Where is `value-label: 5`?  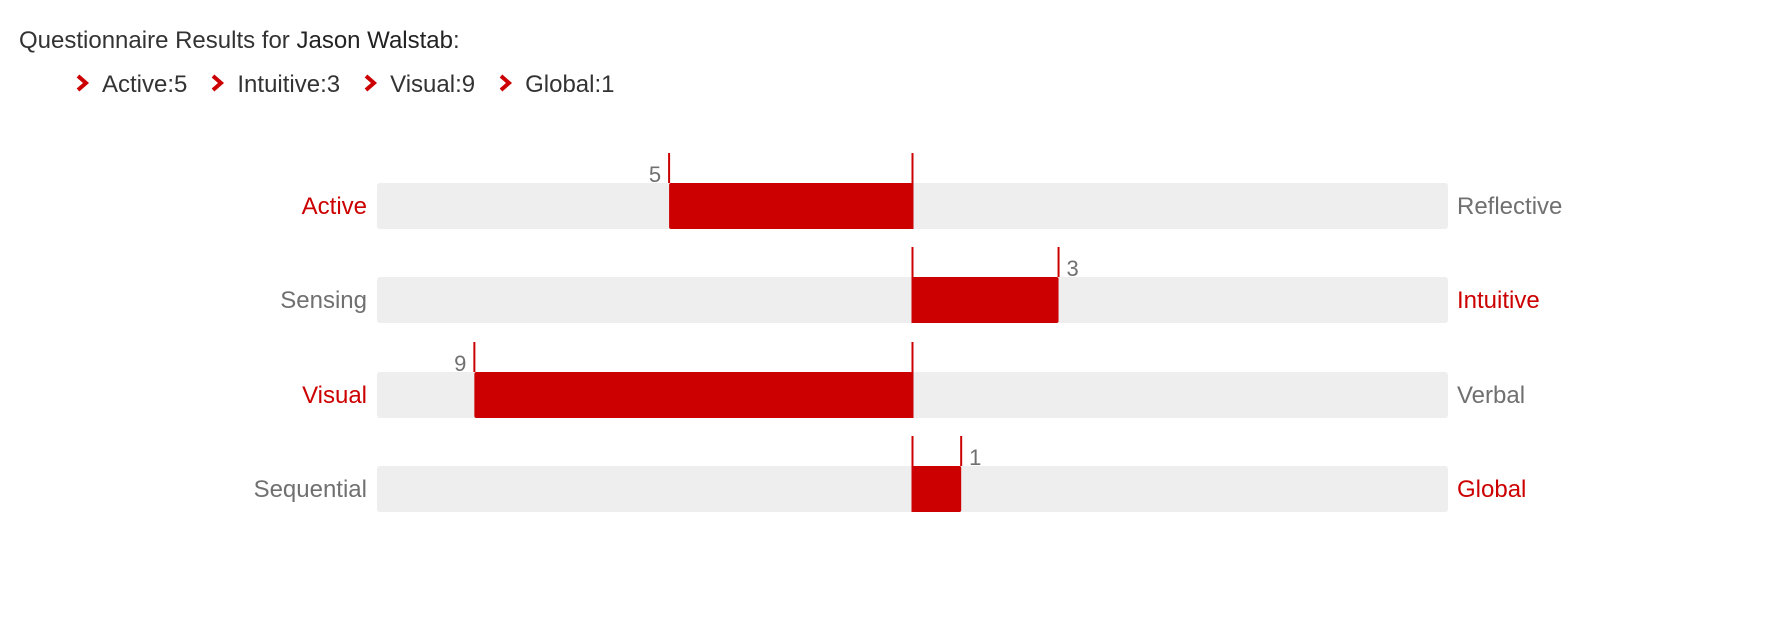 value-label: 5 is located at coordinates (655, 174).